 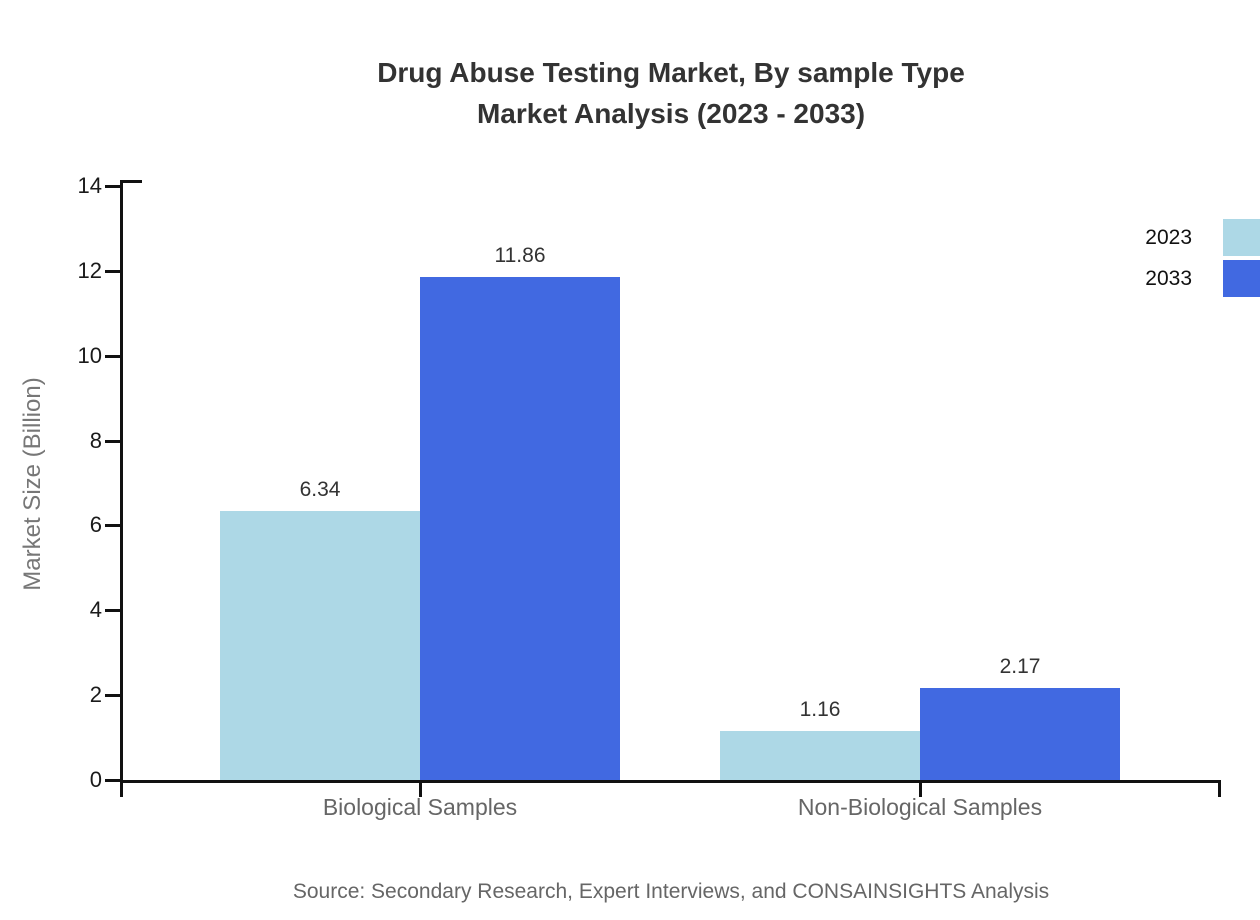 What do you see at coordinates (95, 440) in the screenshot?
I see `y-tick-label: 8` at bounding box center [95, 440].